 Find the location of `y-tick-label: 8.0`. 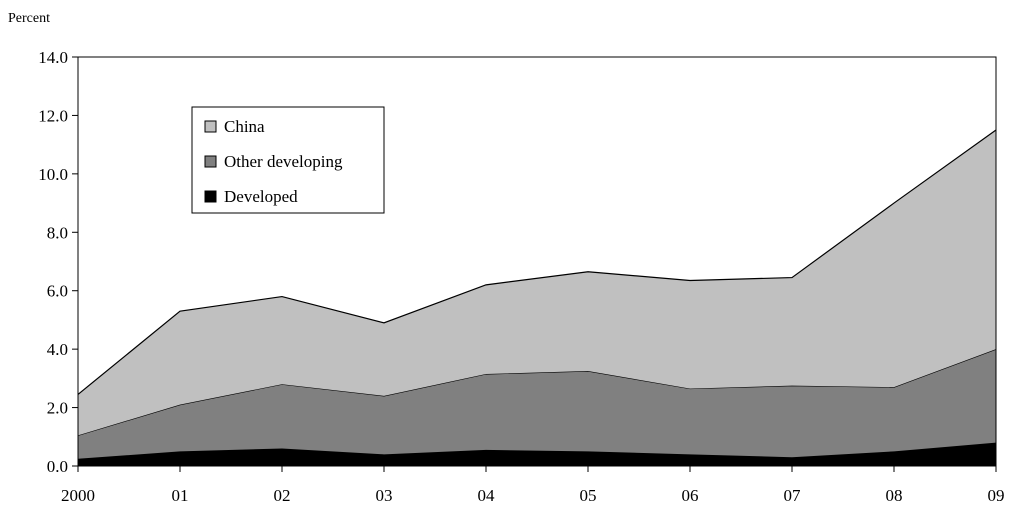

y-tick-label: 8.0 is located at coordinates (57, 232).